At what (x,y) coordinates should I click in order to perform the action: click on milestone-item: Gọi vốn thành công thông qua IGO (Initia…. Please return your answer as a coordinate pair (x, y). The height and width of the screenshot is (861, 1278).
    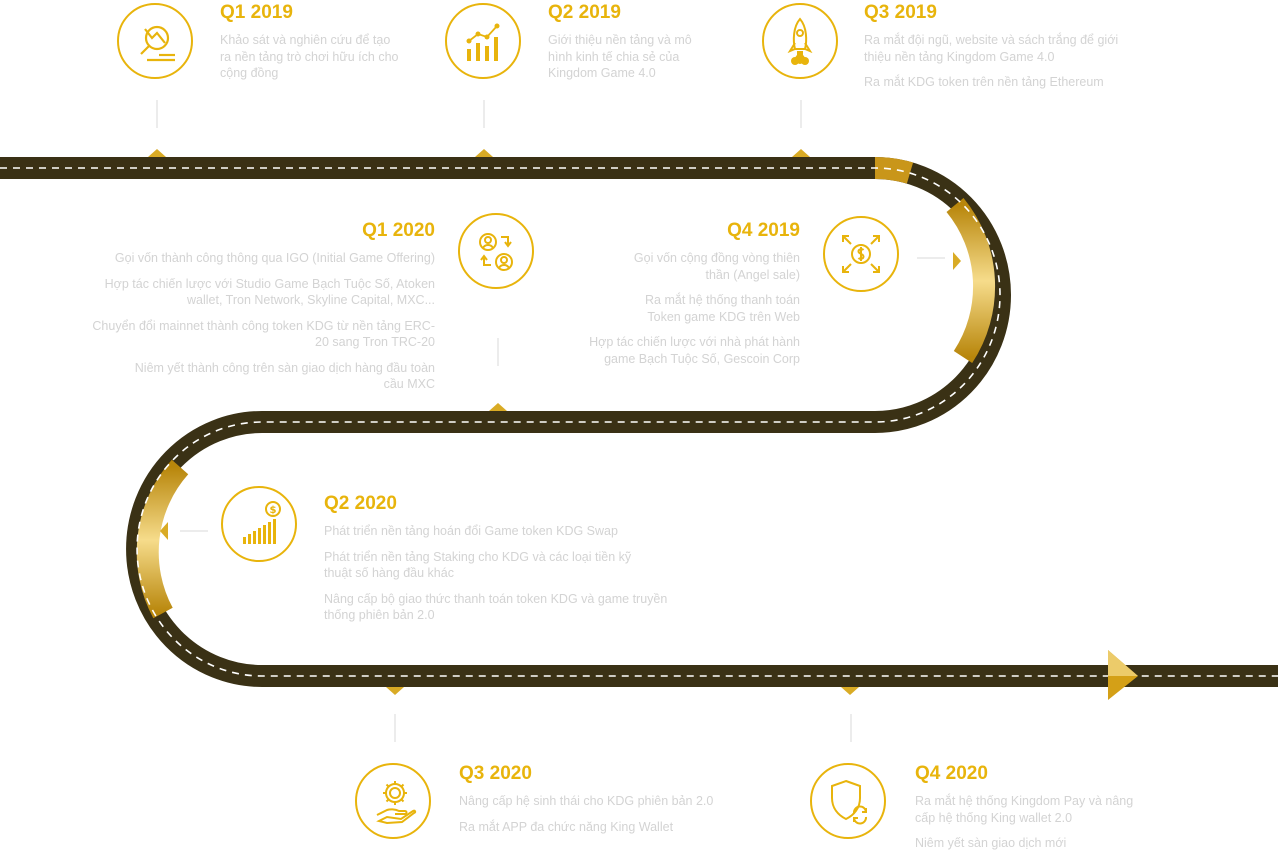
    Looking at the image, I should click on (274, 258).